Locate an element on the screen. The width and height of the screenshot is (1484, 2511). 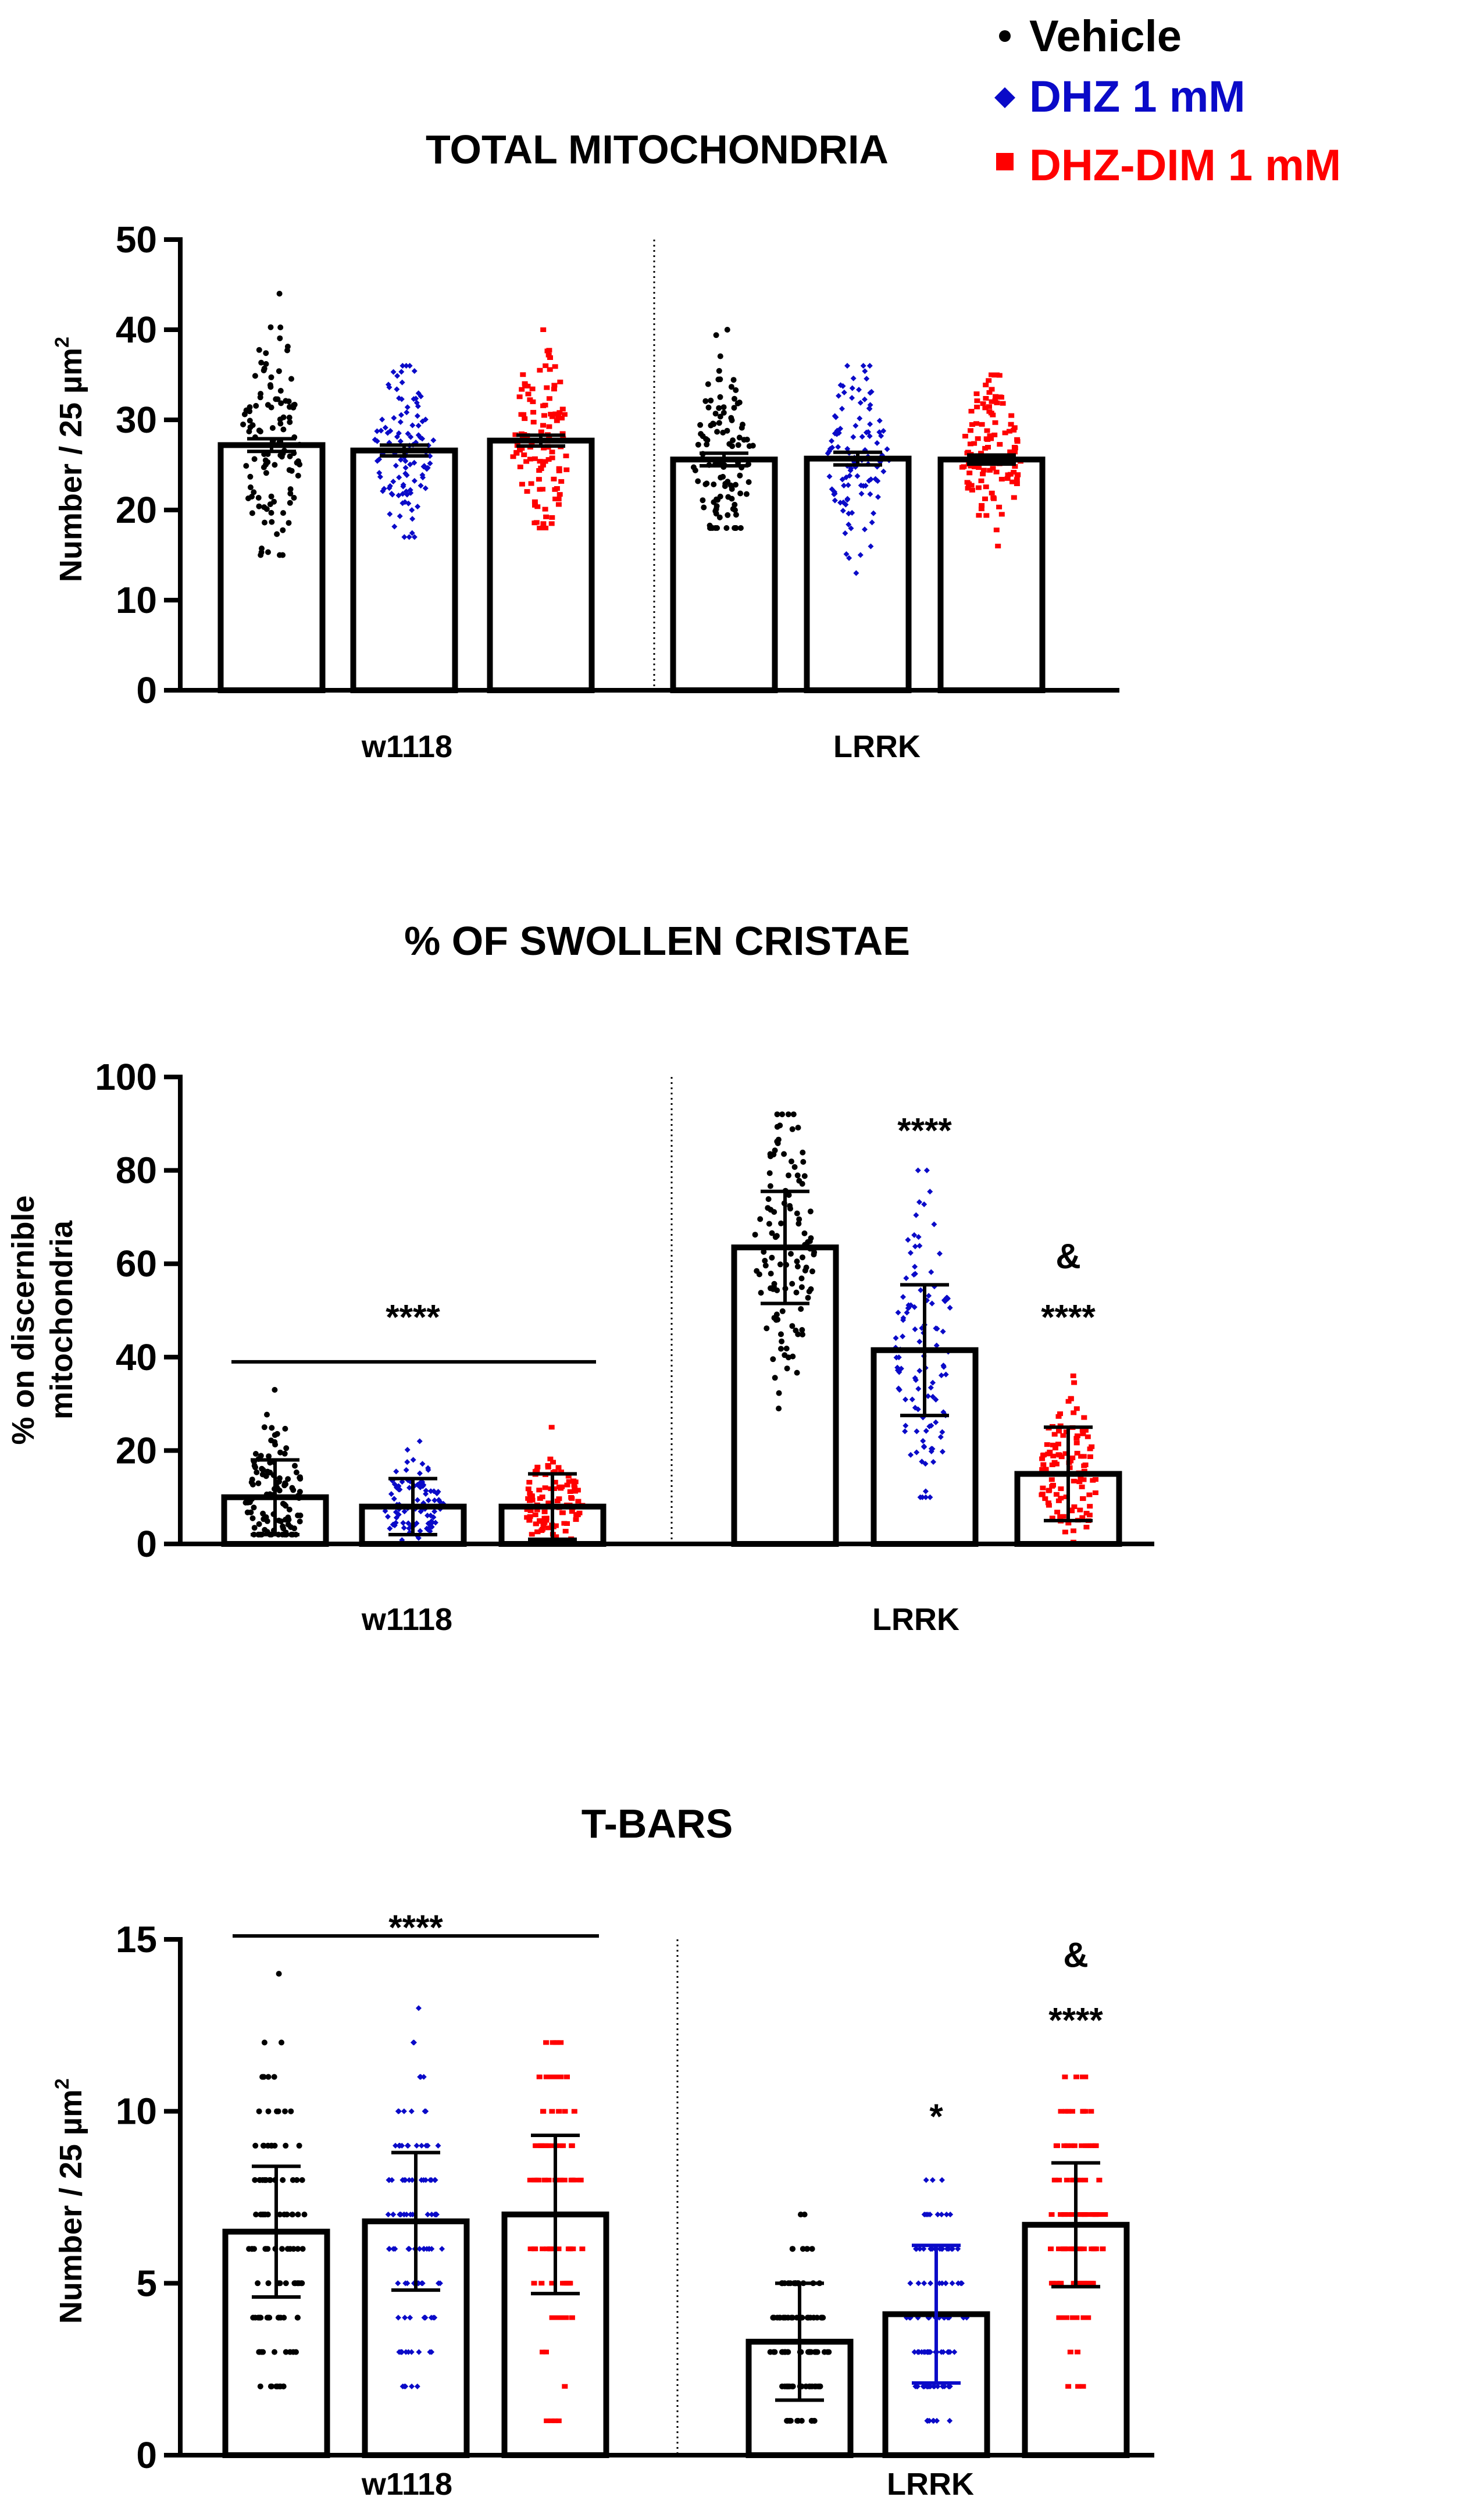
y-axis-label-swollen-cristae-line1: % on discernible is located at coordinates (23, 1319).